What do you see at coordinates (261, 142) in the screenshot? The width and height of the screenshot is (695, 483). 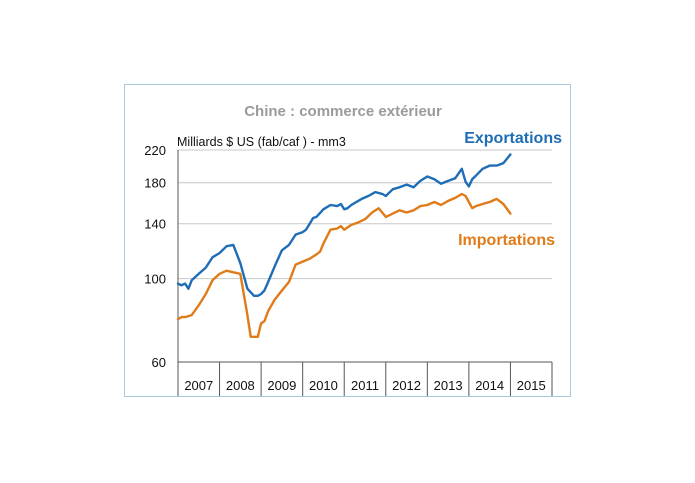 I see `y-axis-label: Milliards $ US (fab/caf ) - mm3` at bounding box center [261, 142].